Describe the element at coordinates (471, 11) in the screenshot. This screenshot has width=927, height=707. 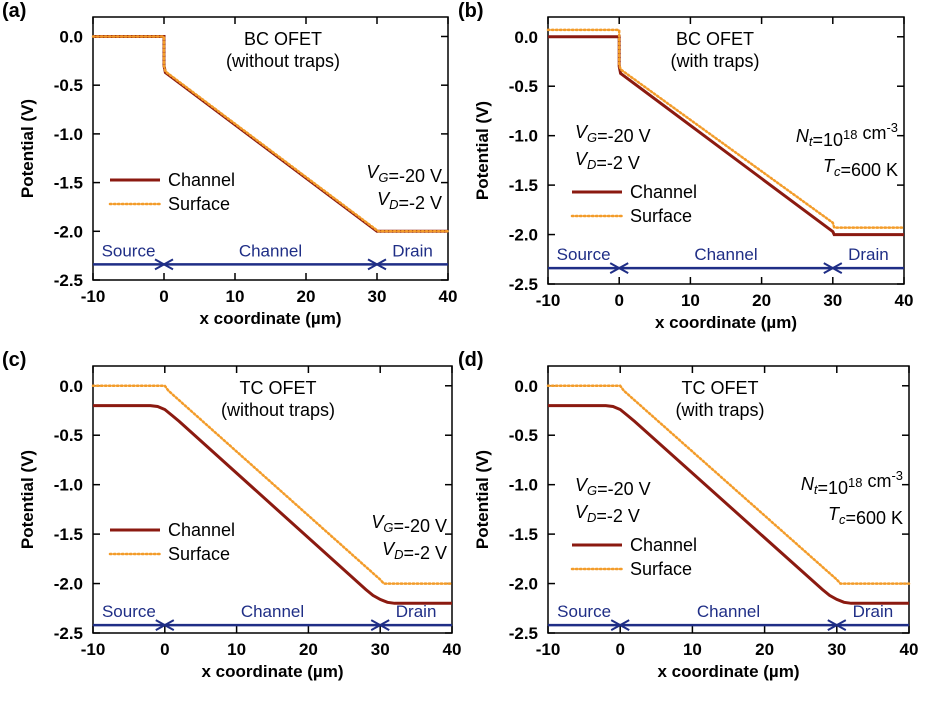
I see `panel-label: (b)` at that location.